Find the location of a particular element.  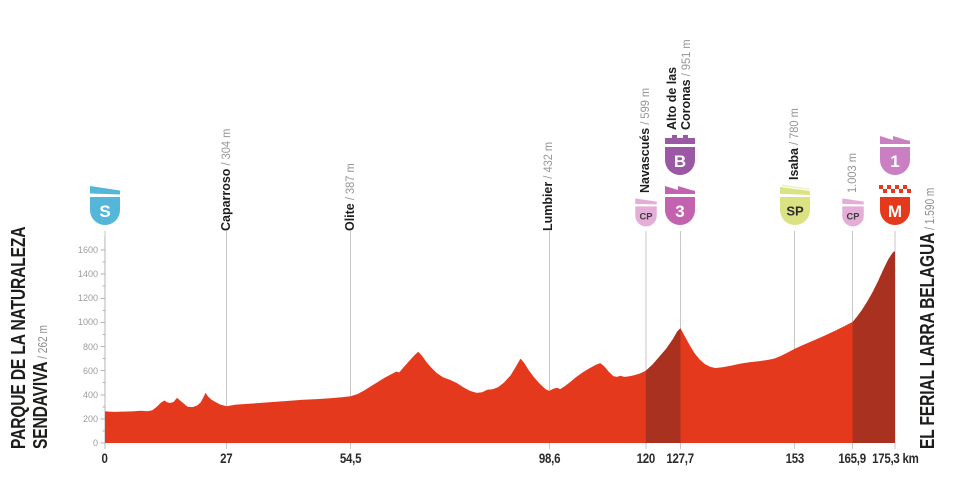

category-1-climb-icon: 1 is located at coordinates (895, 155).